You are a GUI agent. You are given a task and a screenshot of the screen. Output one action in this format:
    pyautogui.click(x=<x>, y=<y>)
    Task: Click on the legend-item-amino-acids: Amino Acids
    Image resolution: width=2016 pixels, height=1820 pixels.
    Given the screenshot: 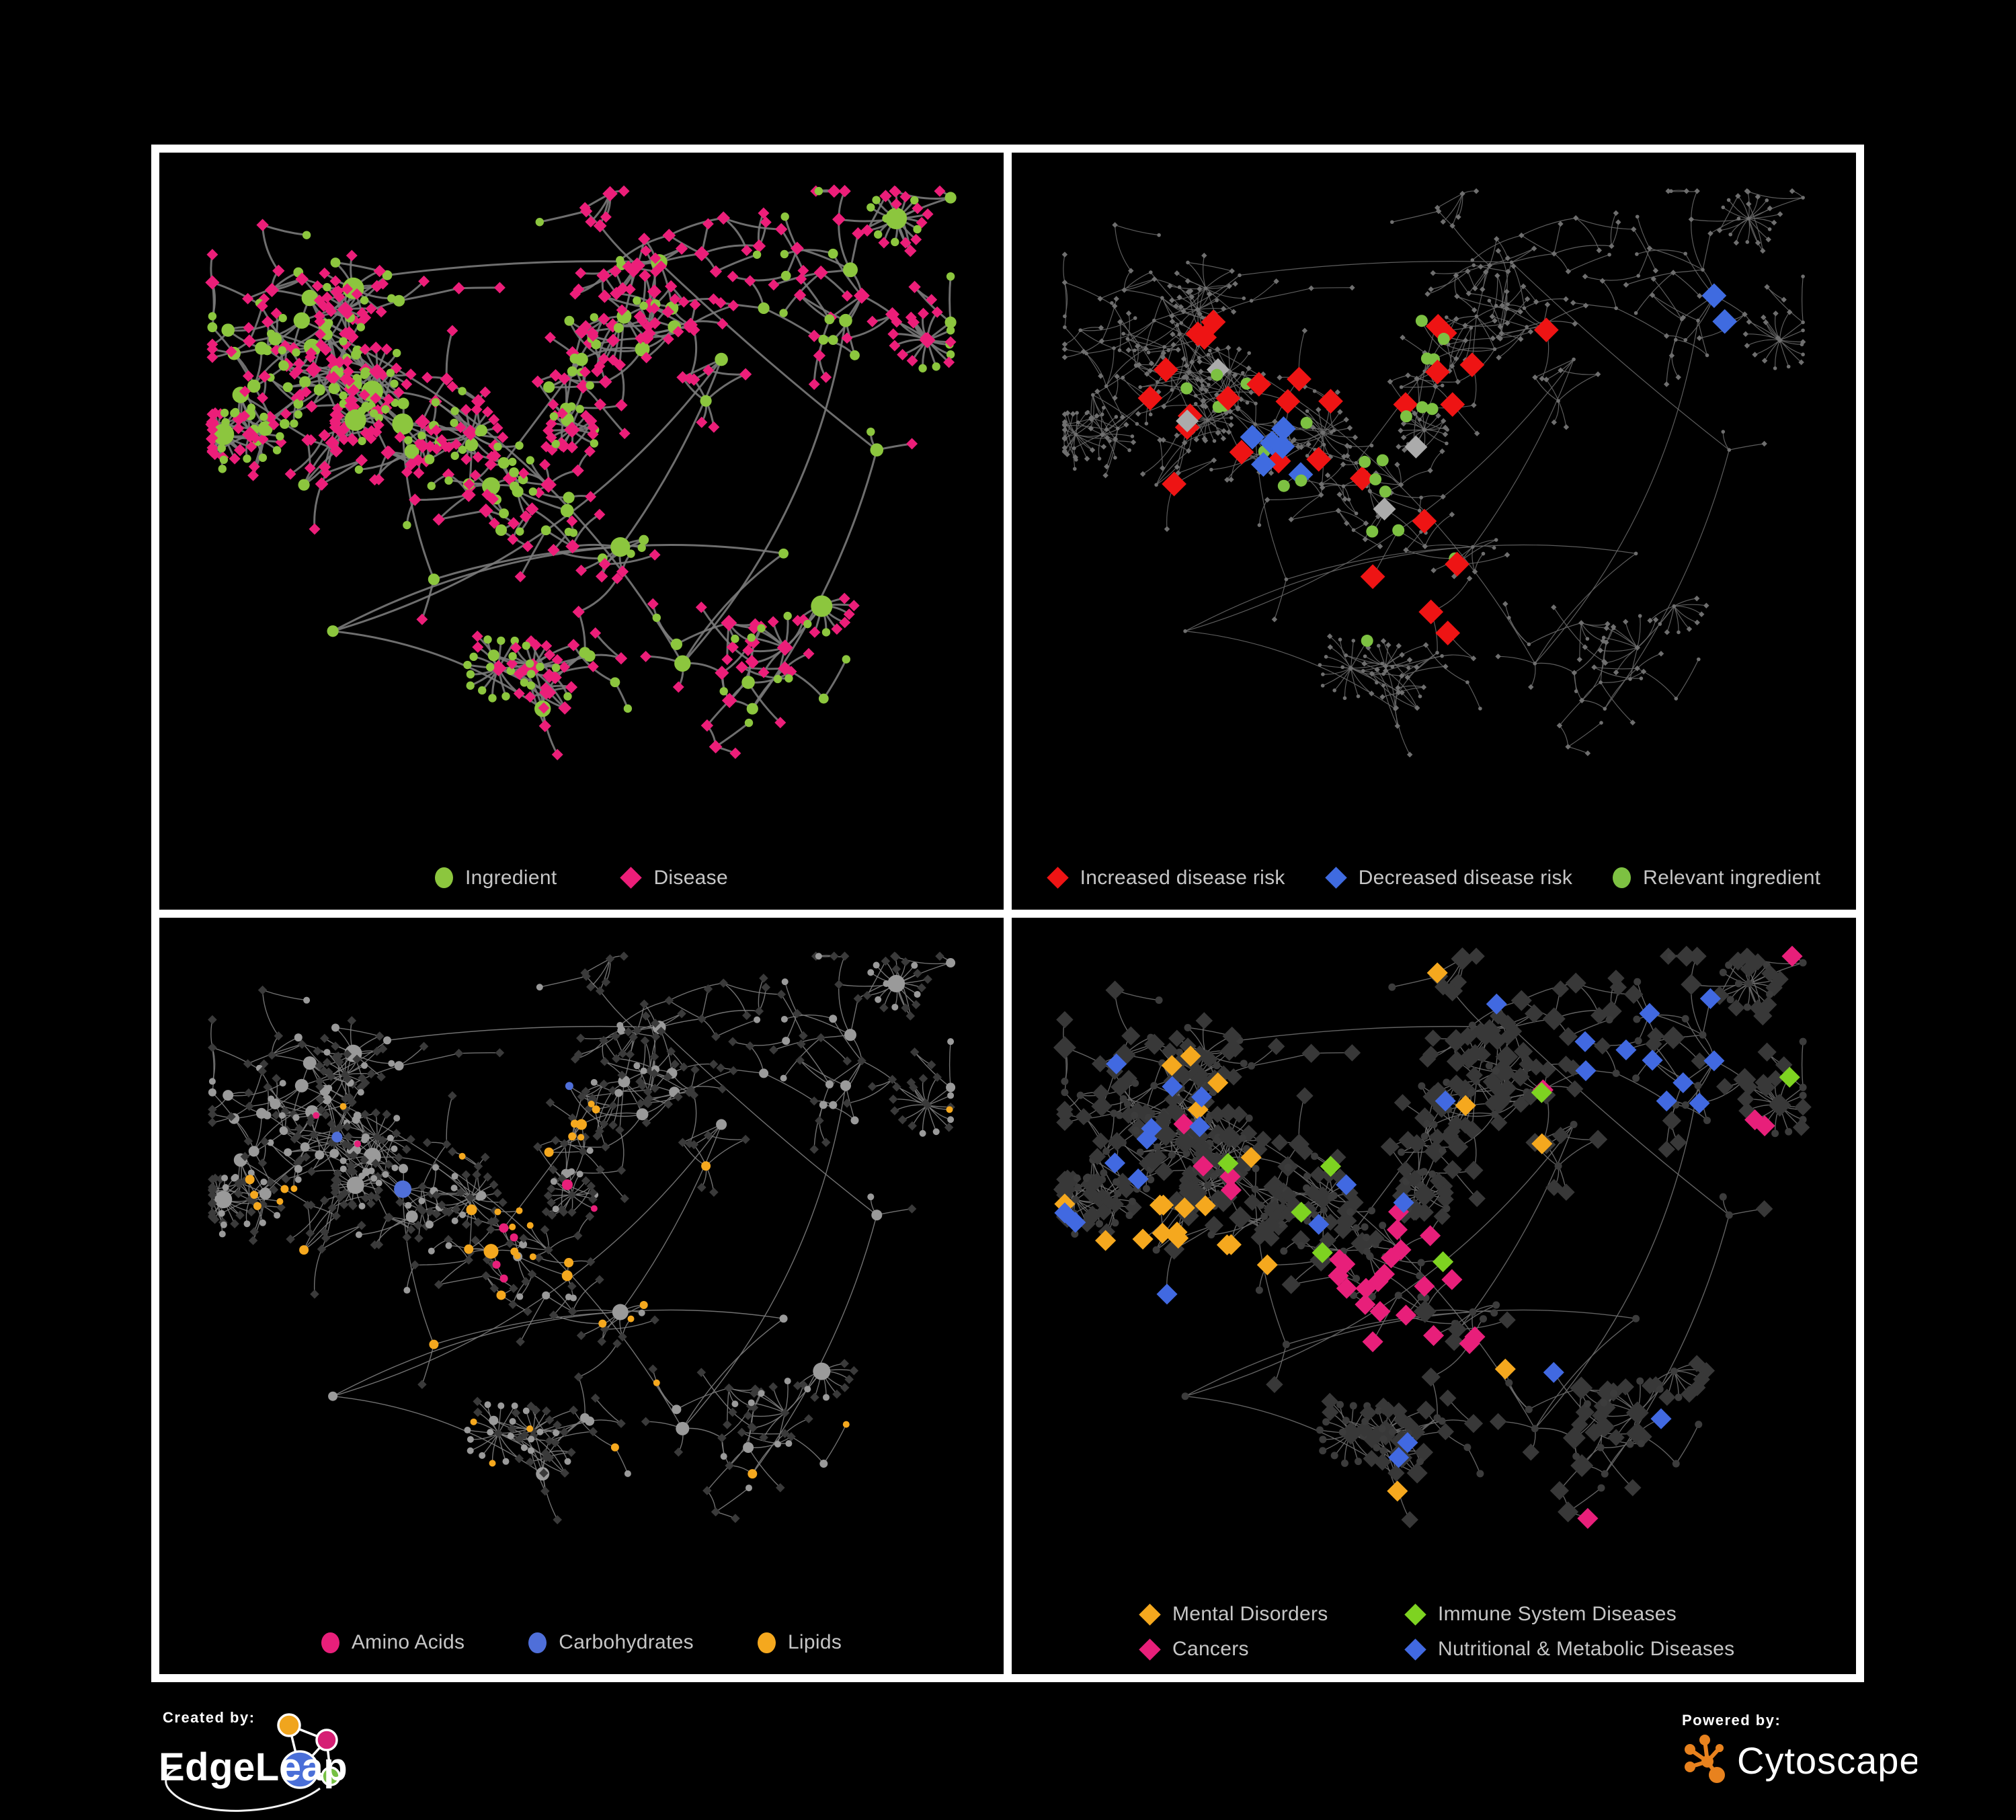 What is the action you would take?
    pyautogui.click(x=393, y=1642)
    